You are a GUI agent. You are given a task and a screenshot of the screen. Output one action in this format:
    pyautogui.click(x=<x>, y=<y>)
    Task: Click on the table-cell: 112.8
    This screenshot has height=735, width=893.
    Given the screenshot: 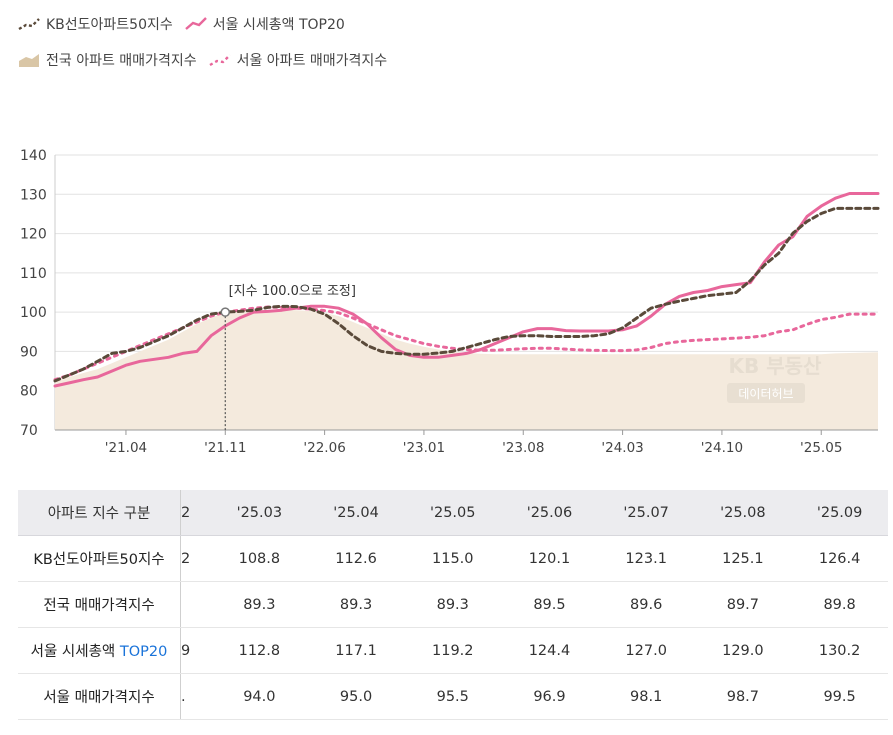 What is the action you would take?
    pyautogui.click(x=259, y=650)
    